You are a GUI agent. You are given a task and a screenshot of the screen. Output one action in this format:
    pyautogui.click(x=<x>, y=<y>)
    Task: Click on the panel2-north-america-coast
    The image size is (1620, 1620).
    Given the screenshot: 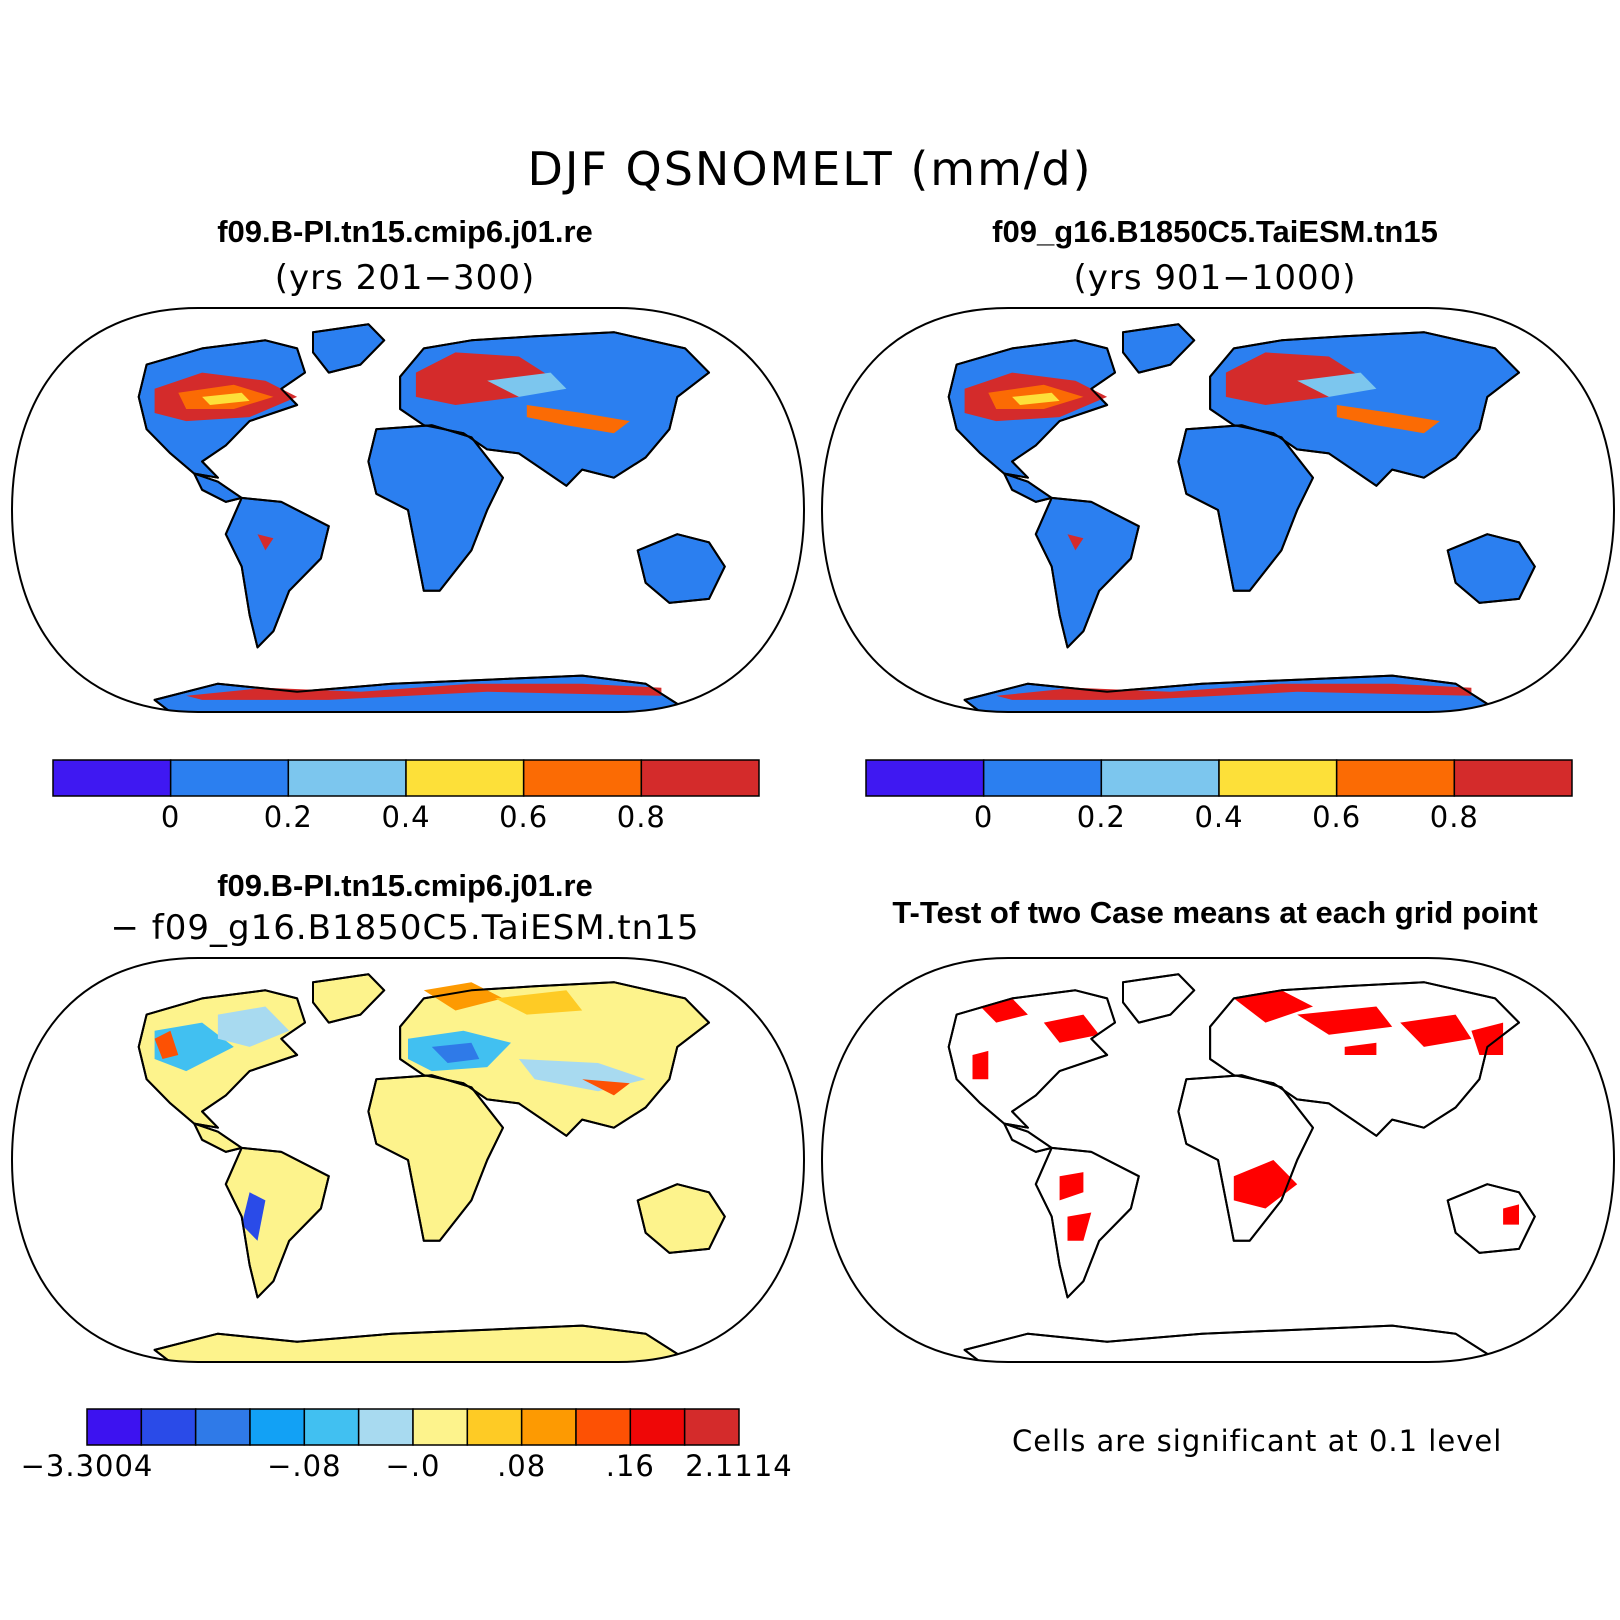 What is the action you would take?
    pyautogui.click(x=1031, y=409)
    